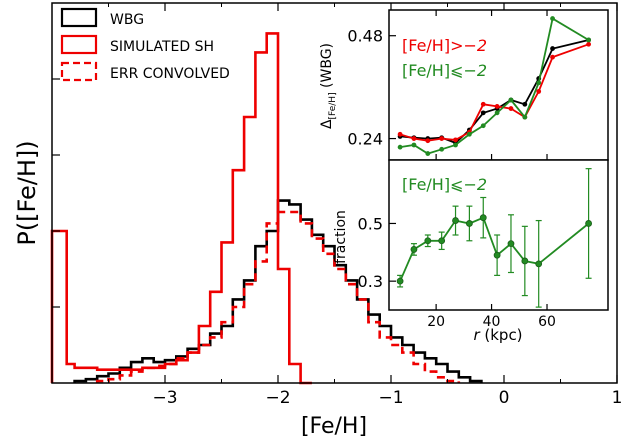 The width and height of the screenshot is (621, 448). What do you see at coordinates (370, 223) in the screenshot?
I see `inset-bottom-y-tick-label-1: 0.5` at bounding box center [370, 223].